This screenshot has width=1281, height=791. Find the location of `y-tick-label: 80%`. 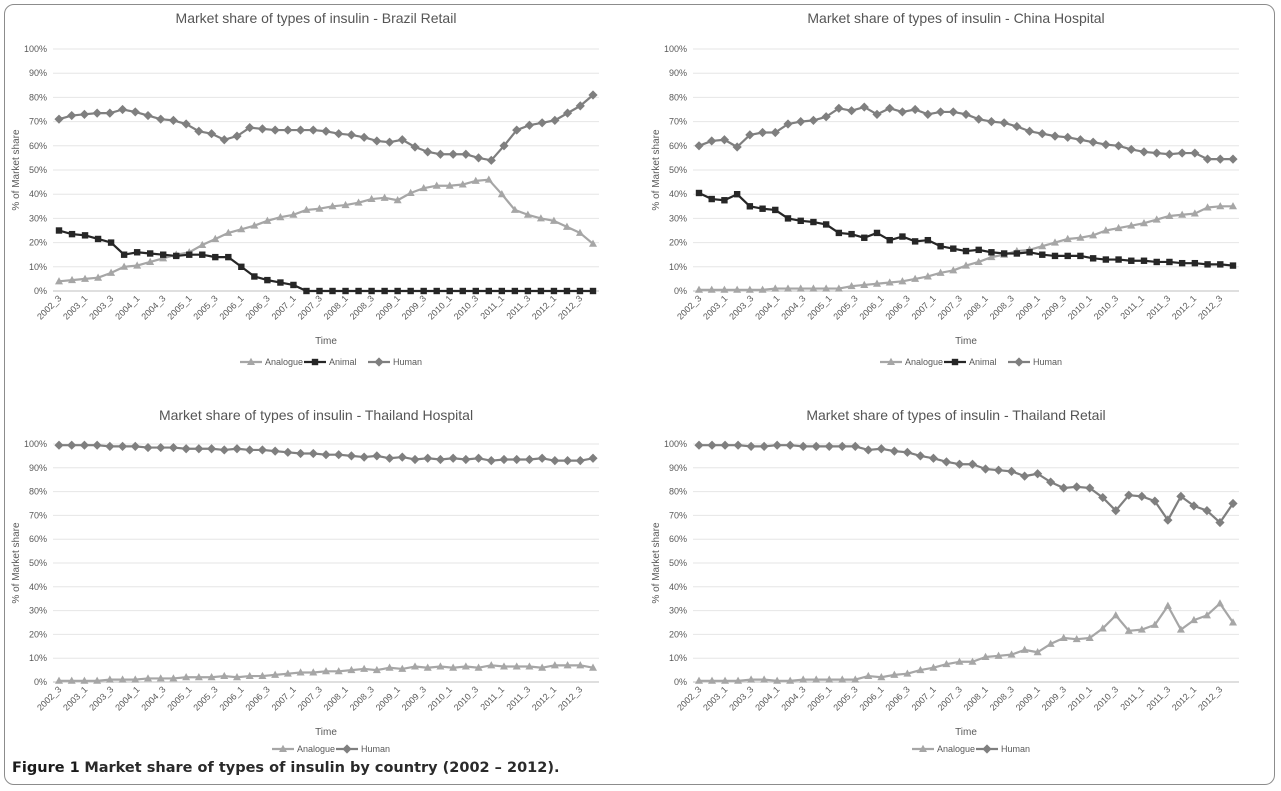

y-tick-label: 80% is located at coordinates (38, 97).